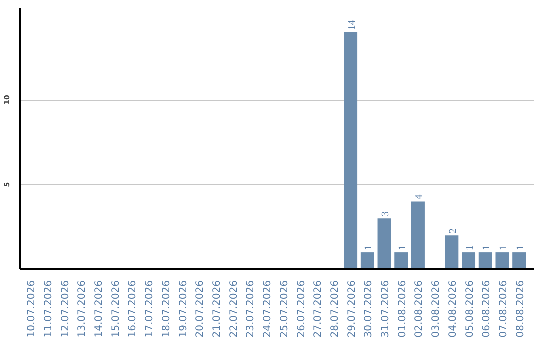 The image size is (540, 340). What do you see at coordinates (436, 309) in the screenshot?
I see `x-tick-label: 03.08.2026` at bounding box center [436, 309].